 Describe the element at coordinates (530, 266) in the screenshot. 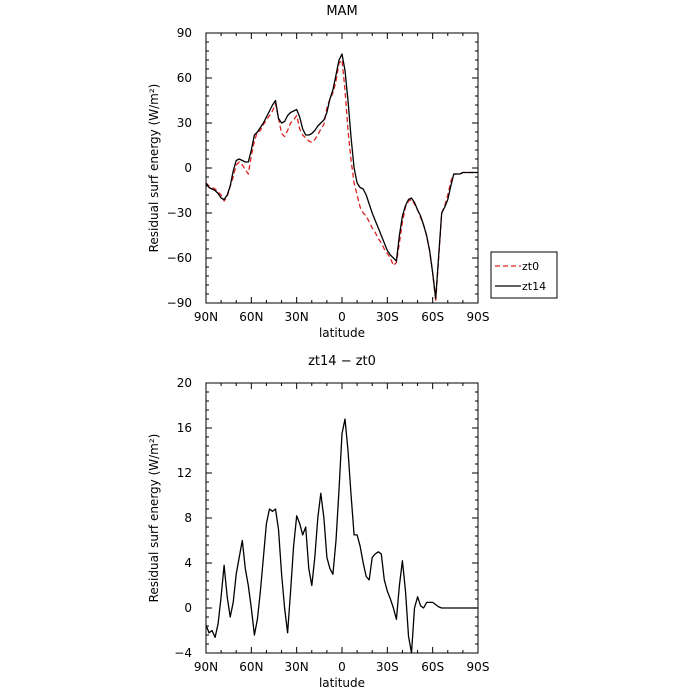

I see `legend-label: zt0` at that location.